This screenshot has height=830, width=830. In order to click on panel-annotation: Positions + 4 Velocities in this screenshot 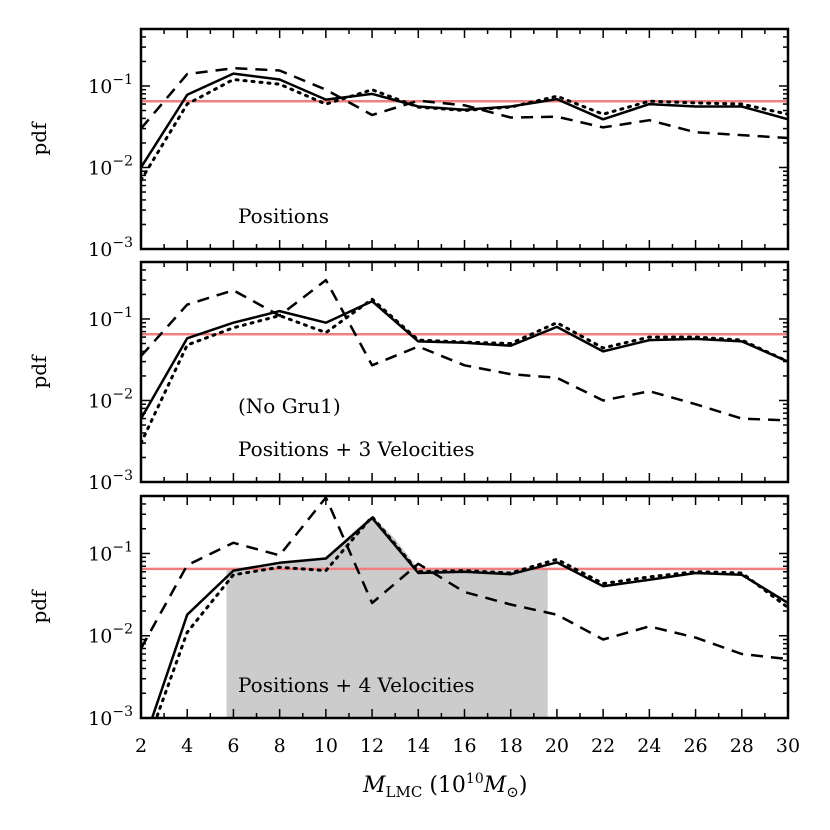, I will do `click(356, 685)`.